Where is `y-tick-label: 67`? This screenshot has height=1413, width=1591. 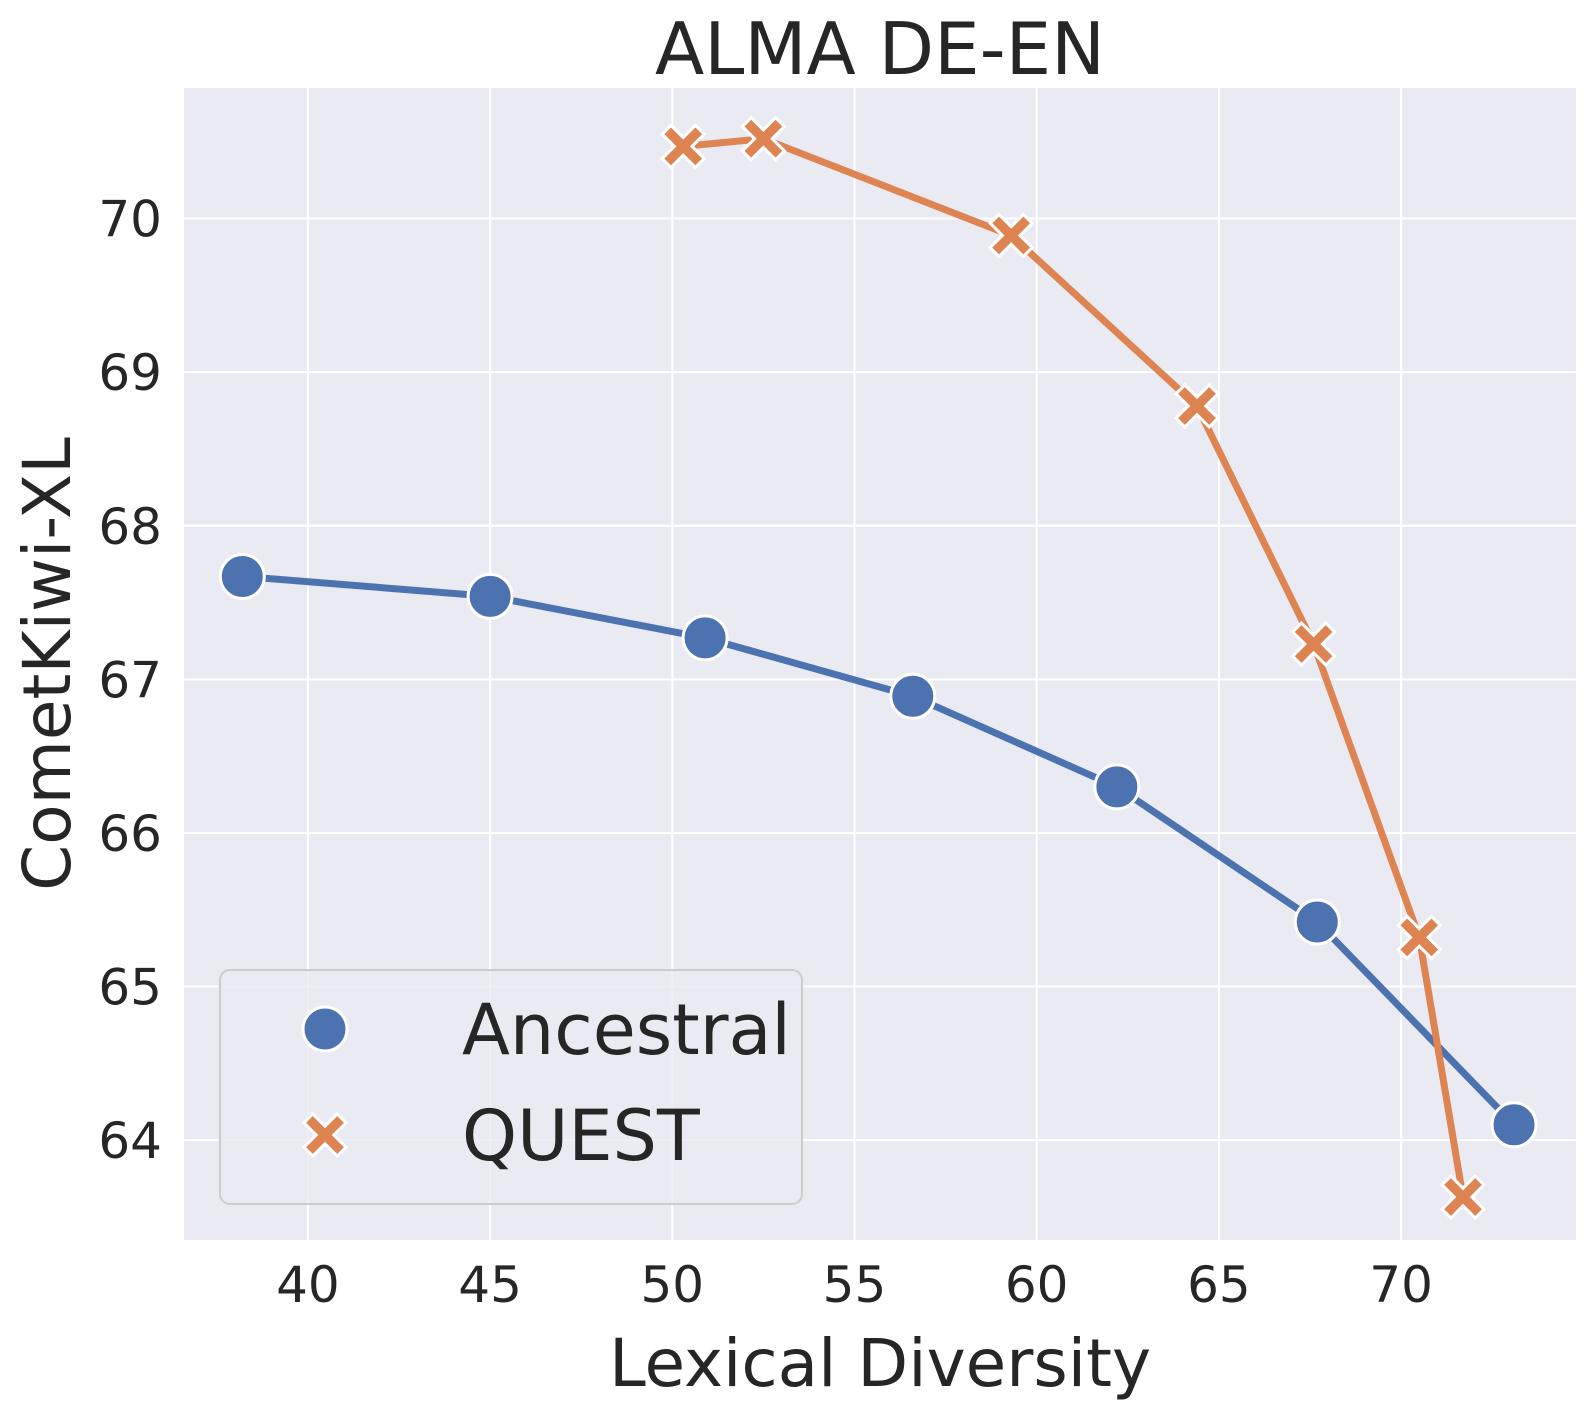 y-tick-label: 67 is located at coordinates (130, 680).